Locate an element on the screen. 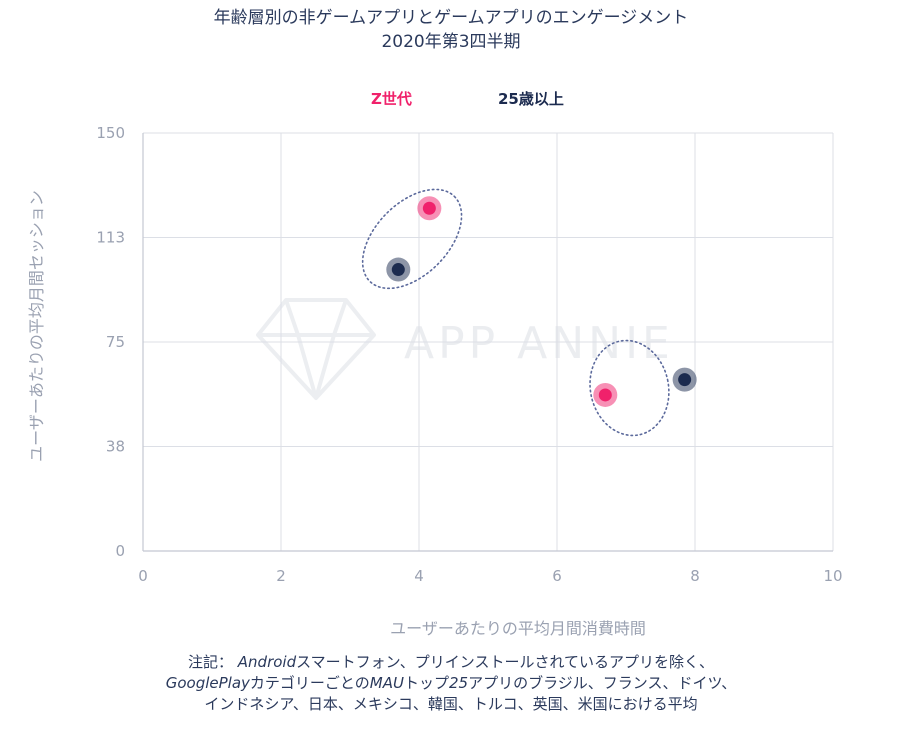  footnote-googleplay: GooglePlay is located at coordinates (207, 683).